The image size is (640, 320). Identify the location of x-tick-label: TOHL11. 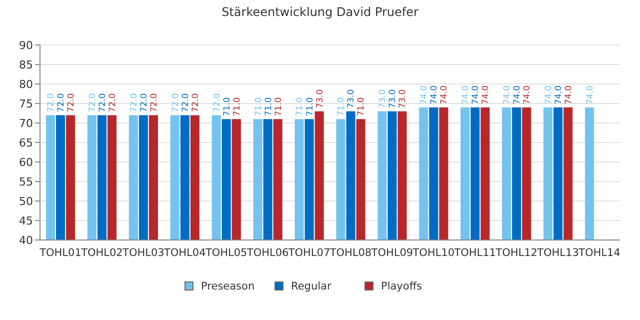
(474, 253).